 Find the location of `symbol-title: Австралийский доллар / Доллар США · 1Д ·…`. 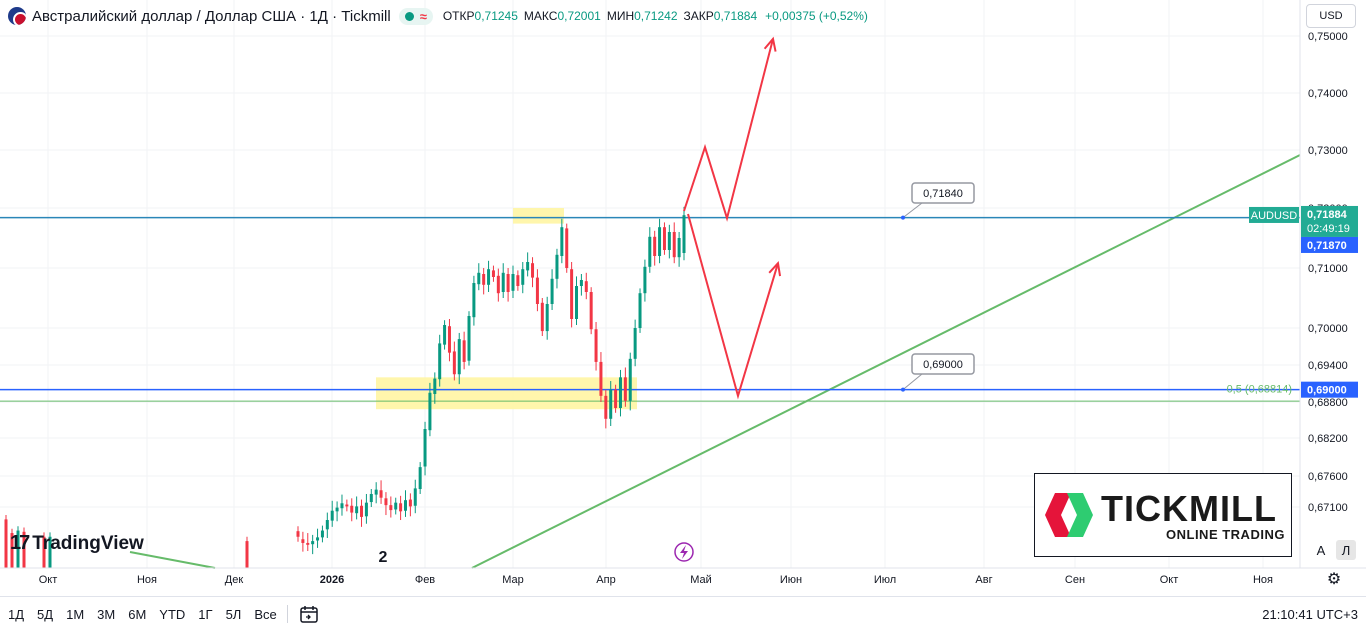

symbol-title: Австралийский доллар / Доллар США · 1Д ·… is located at coordinates (211, 16).